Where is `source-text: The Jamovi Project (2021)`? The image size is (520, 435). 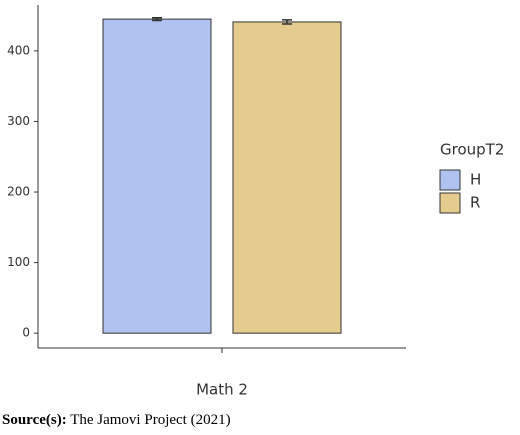
source-text: The Jamovi Project (2021) is located at coordinates (150, 420).